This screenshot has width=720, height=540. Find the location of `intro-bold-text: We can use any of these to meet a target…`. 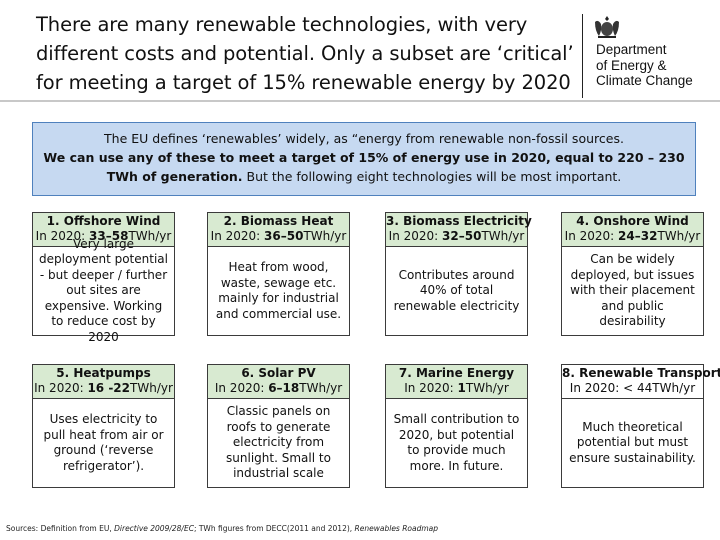

intro-bold-text: We can use any of these to meet a target… is located at coordinates (364, 167).